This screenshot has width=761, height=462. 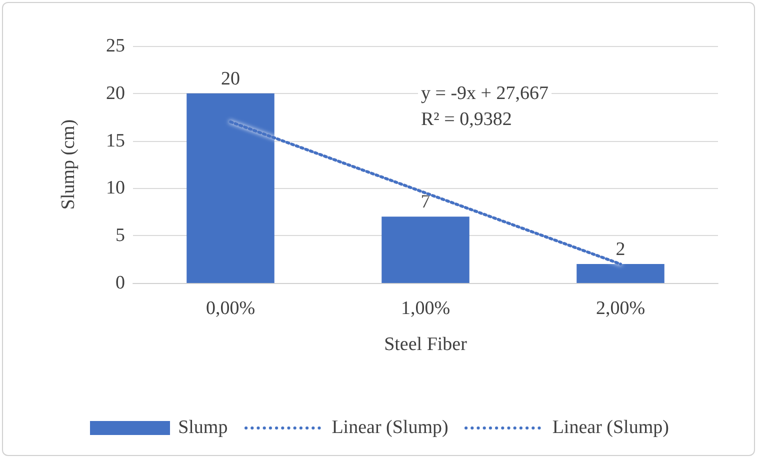 What do you see at coordinates (426, 344) in the screenshot?
I see `x-axis-title: Steel Fiber` at bounding box center [426, 344].